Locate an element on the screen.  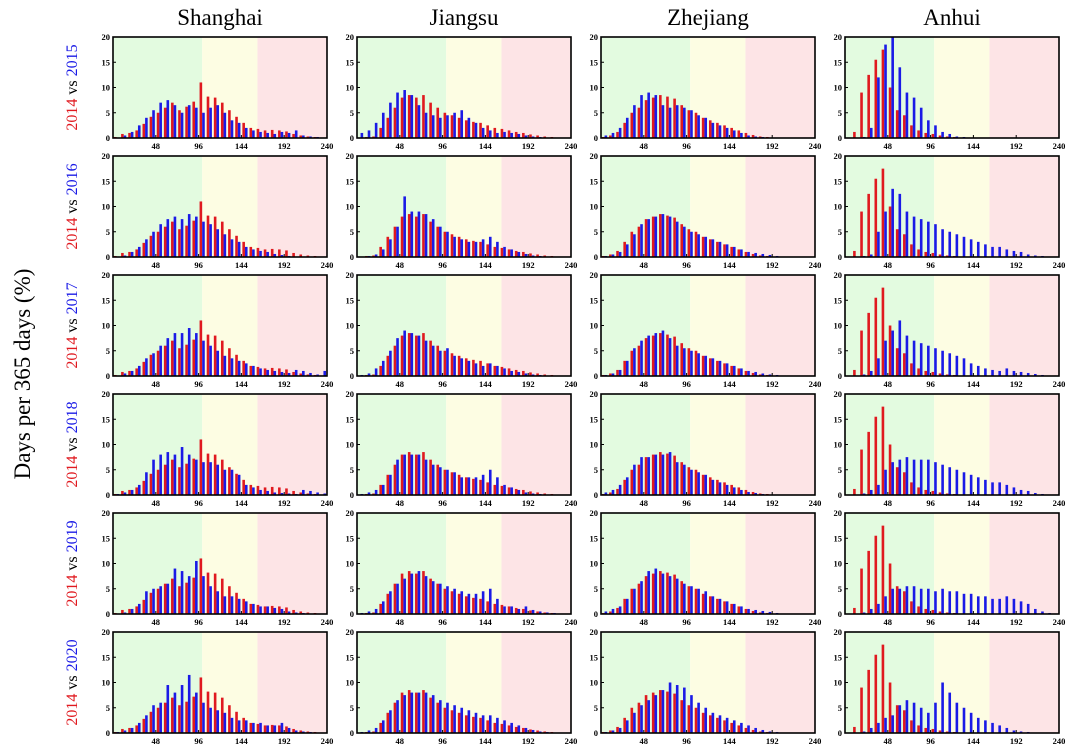
y-tick-label: 20 is located at coordinates (594, 37).